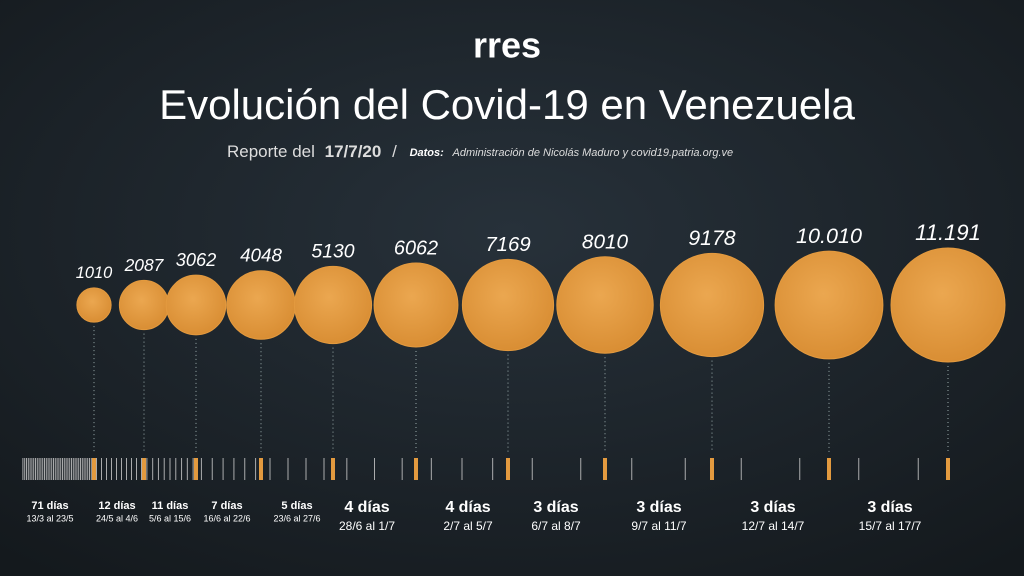 The width and height of the screenshot is (1024, 576). Describe the element at coordinates (507, 245) in the screenshot. I see `value-label: 7169` at that location.